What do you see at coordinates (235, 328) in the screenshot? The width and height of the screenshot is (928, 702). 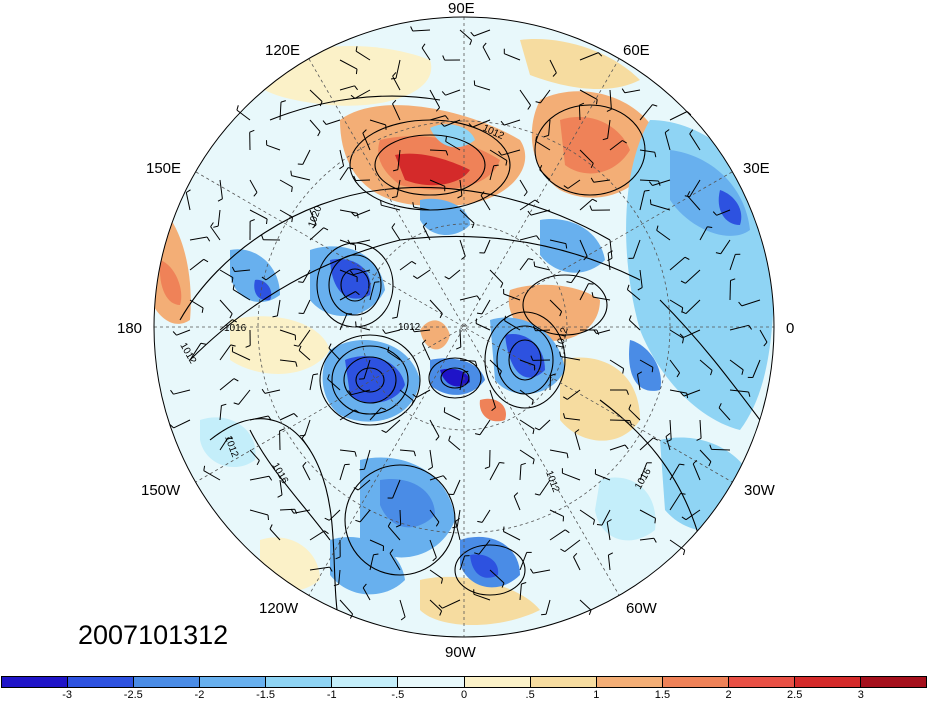 I see `isobar-label: 1016` at bounding box center [235, 328].